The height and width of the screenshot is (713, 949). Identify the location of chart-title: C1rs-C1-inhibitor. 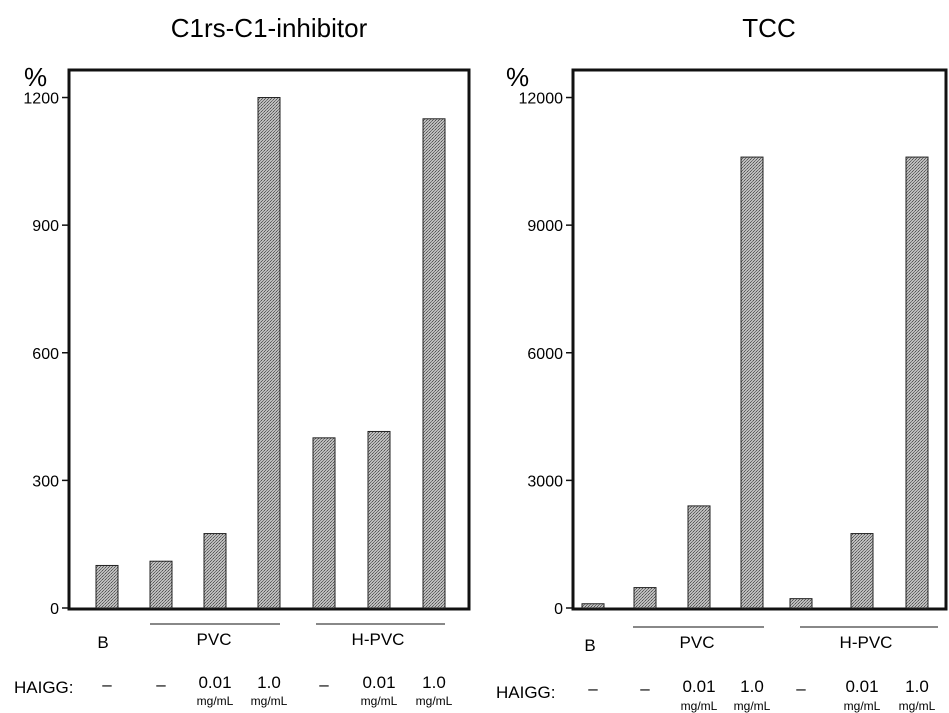
(269, 28).